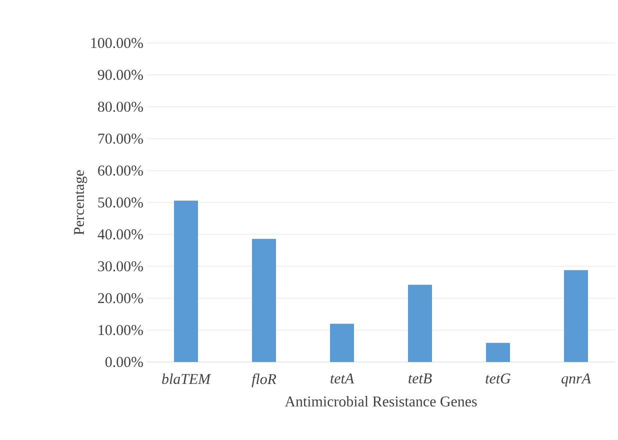 The image size is (618, 440). What do you see at coordinates (380, 401) in the screenshot?
I see `x-axis-title: Antimicrobial Resistance Genes` at bounding box center [380, 401].